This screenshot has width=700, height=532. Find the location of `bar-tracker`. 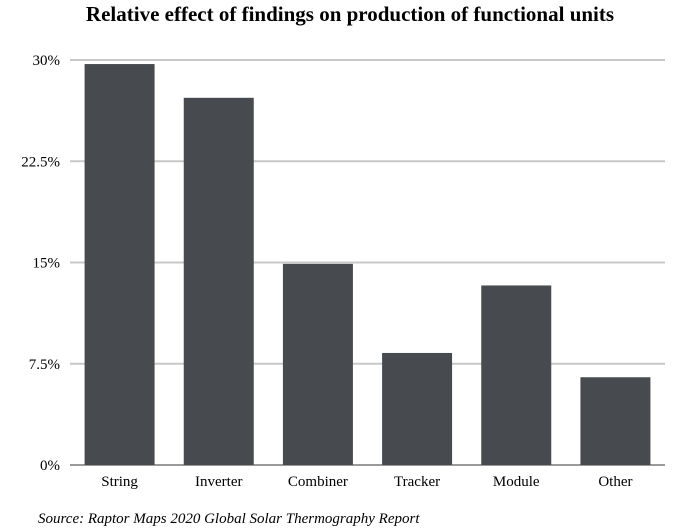

bar-tracker is located at coordinates (417, 408).